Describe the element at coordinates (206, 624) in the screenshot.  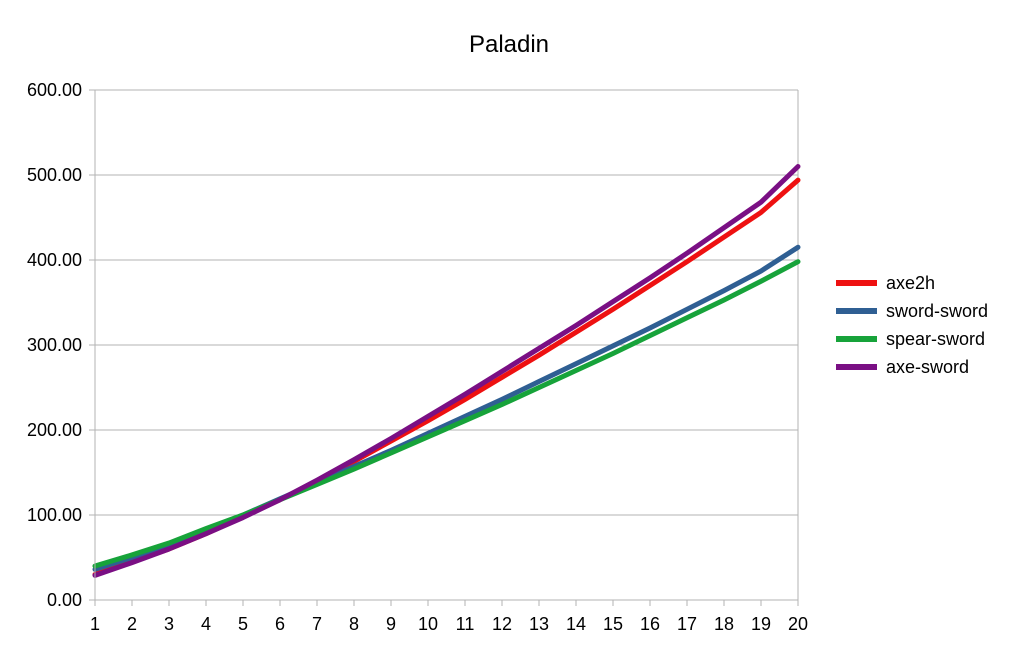
I see `x-tick-label: 4` at that location.